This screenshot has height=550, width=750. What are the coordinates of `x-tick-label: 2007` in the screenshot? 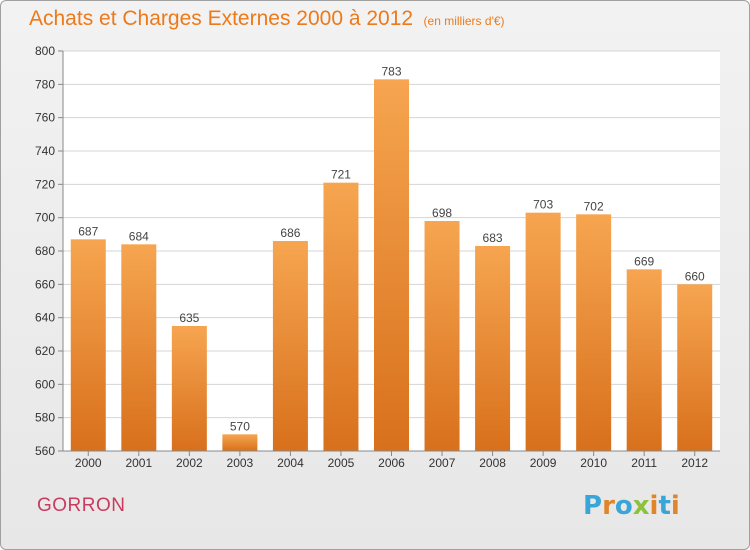 It's located at (442, 463).